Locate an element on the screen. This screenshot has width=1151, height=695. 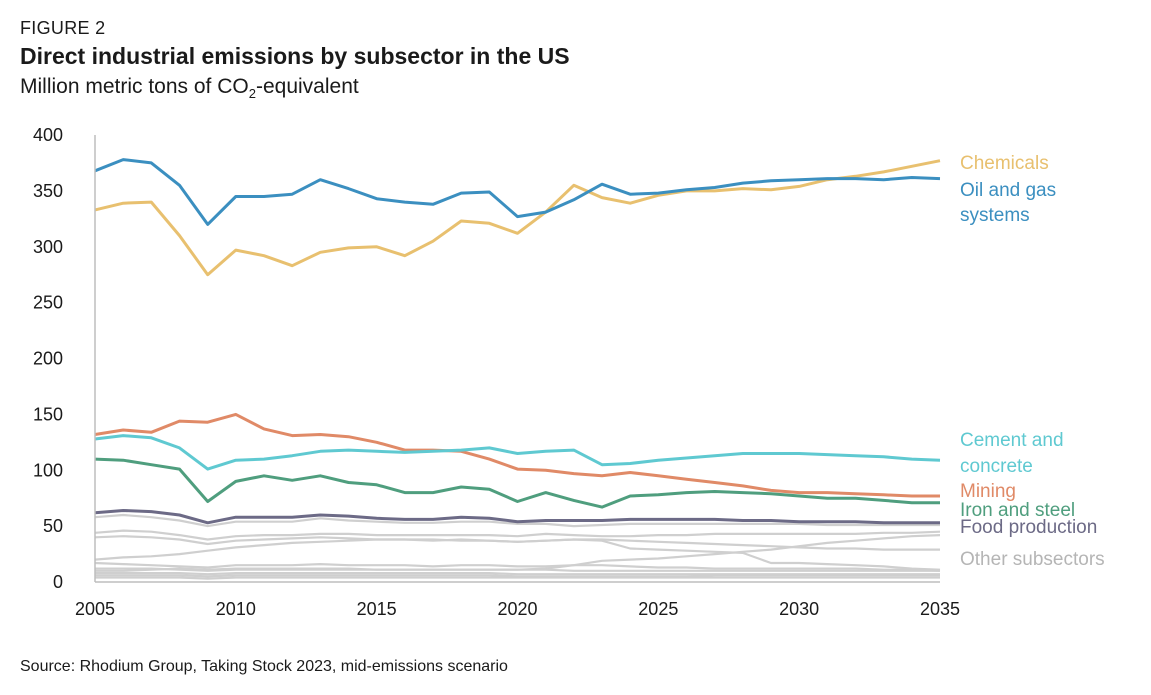
cement-and-concrete-line is located at coordinates (517, 452).